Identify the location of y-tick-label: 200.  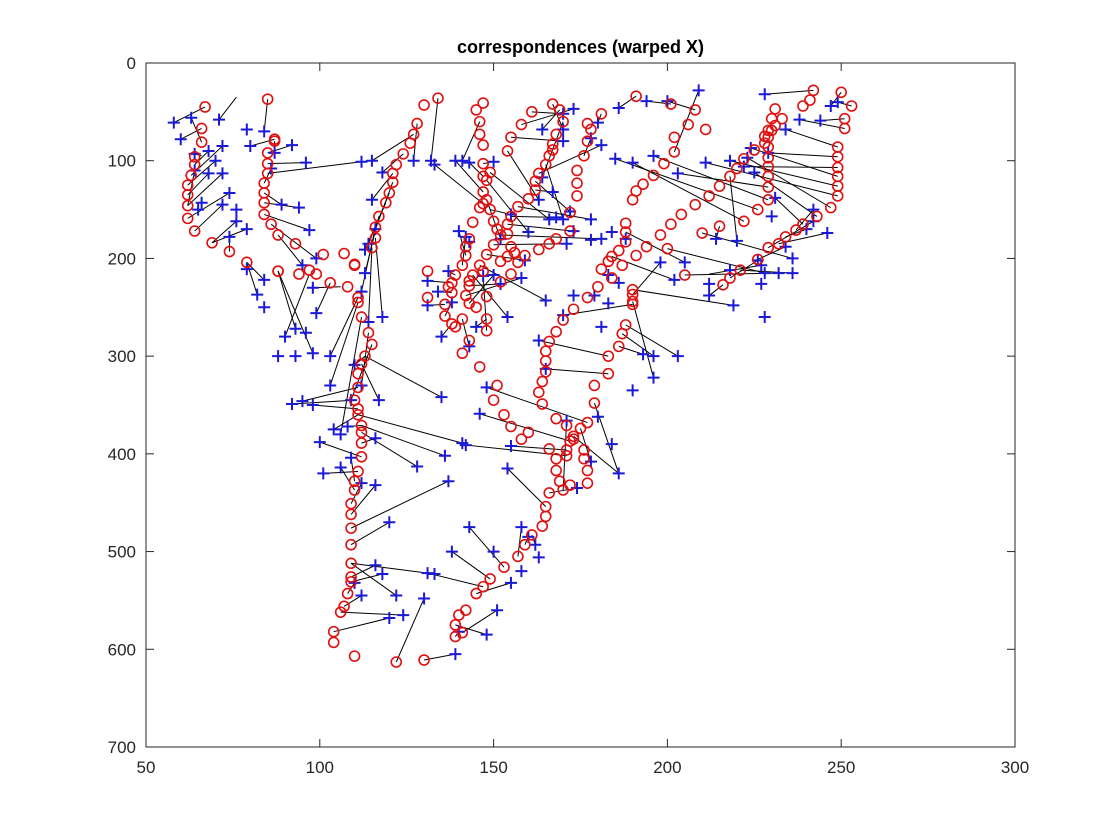
(122, 258).